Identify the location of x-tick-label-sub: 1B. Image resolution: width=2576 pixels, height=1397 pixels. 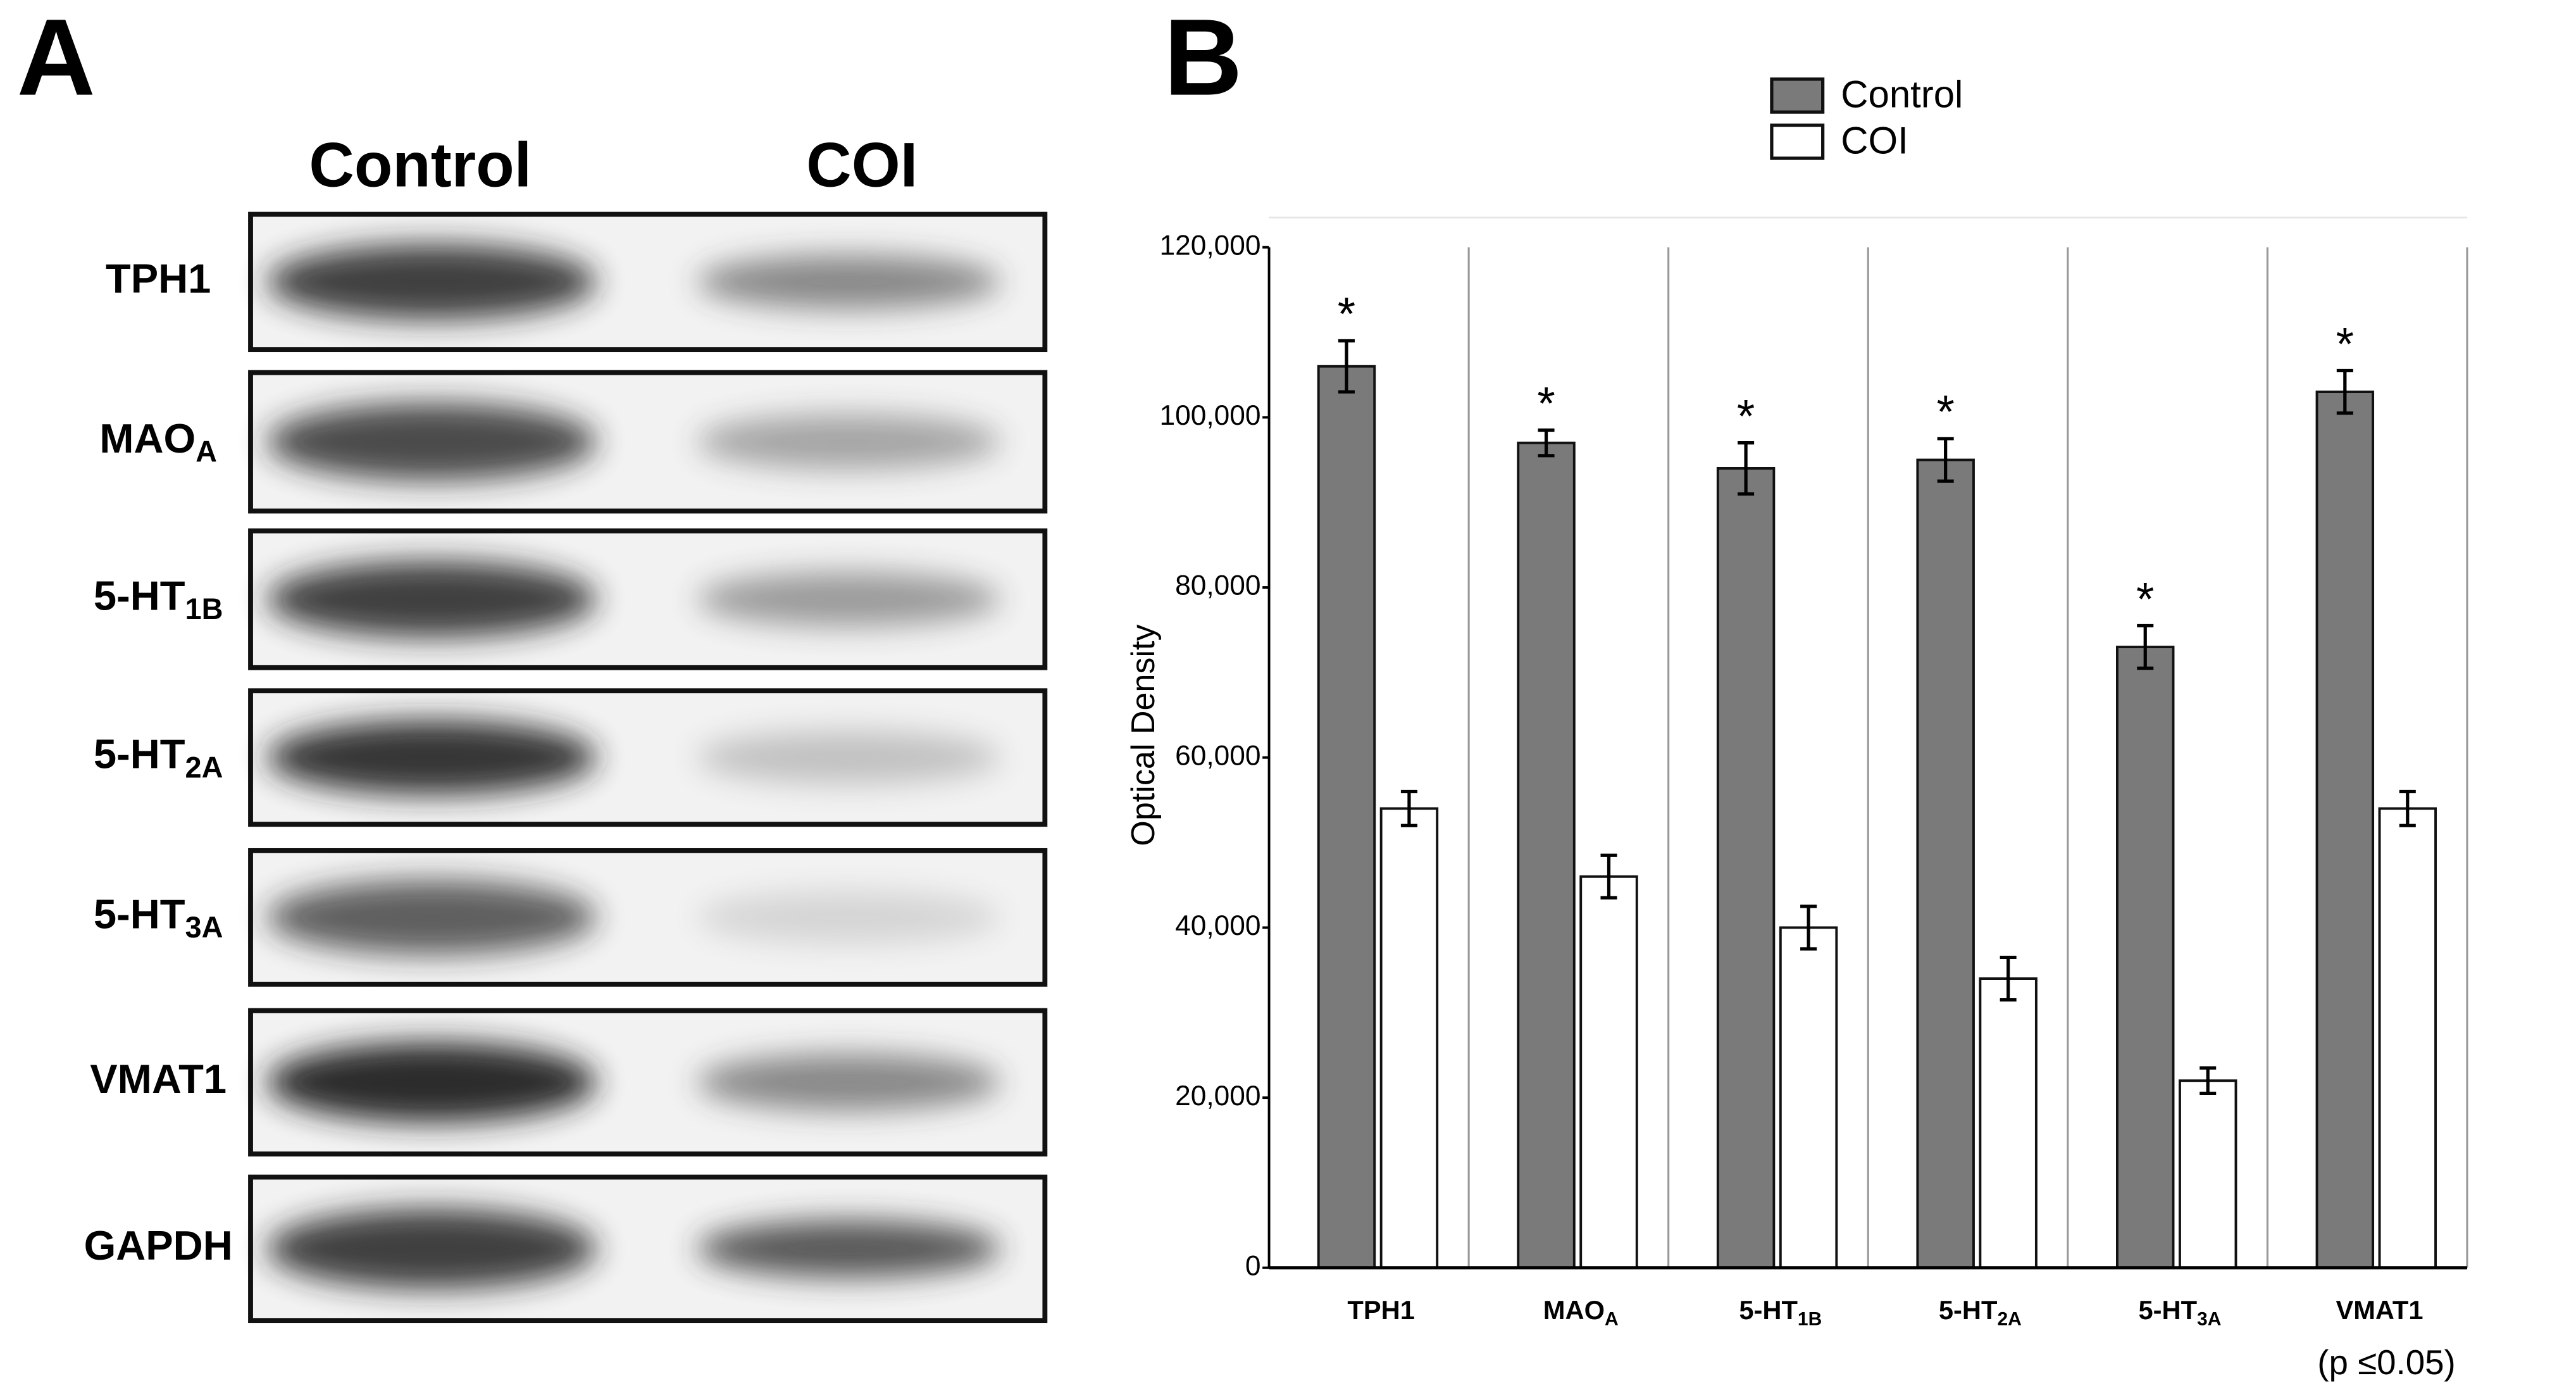
(1810, 1319).